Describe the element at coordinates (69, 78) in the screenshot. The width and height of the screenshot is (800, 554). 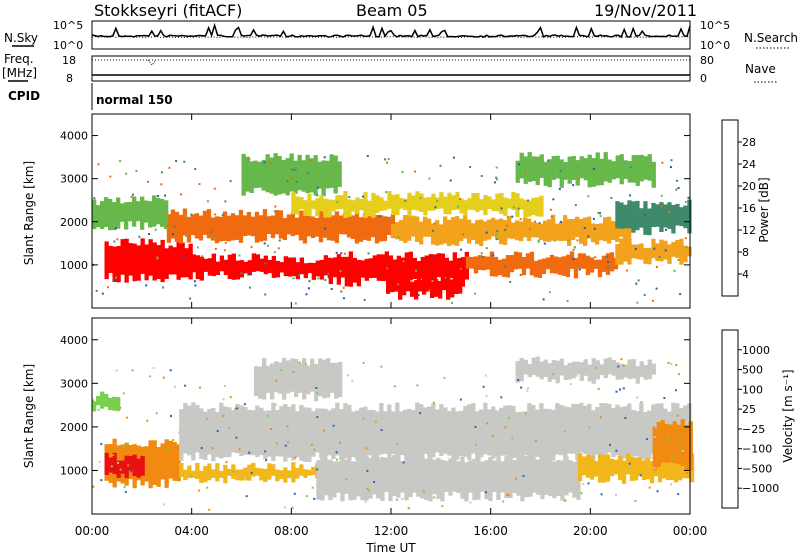
I see `freq-tick-low: 8` at that location.